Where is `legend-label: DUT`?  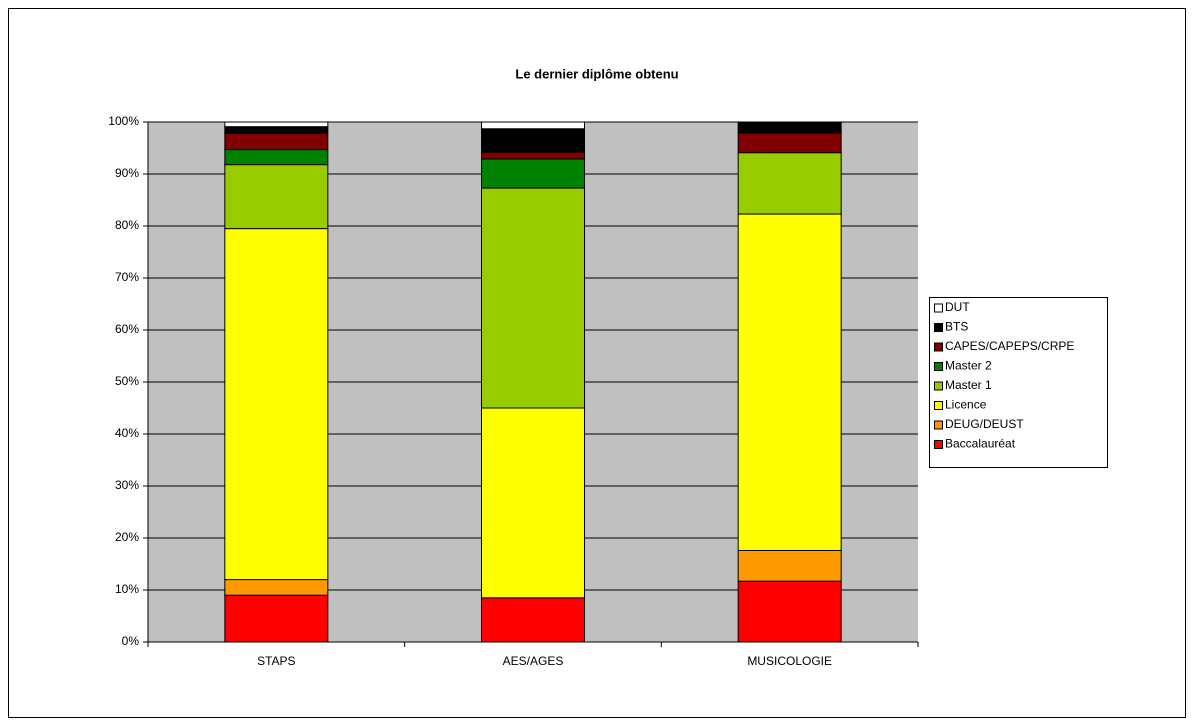
legend-label: DUT is located at coordinates (957, 307).